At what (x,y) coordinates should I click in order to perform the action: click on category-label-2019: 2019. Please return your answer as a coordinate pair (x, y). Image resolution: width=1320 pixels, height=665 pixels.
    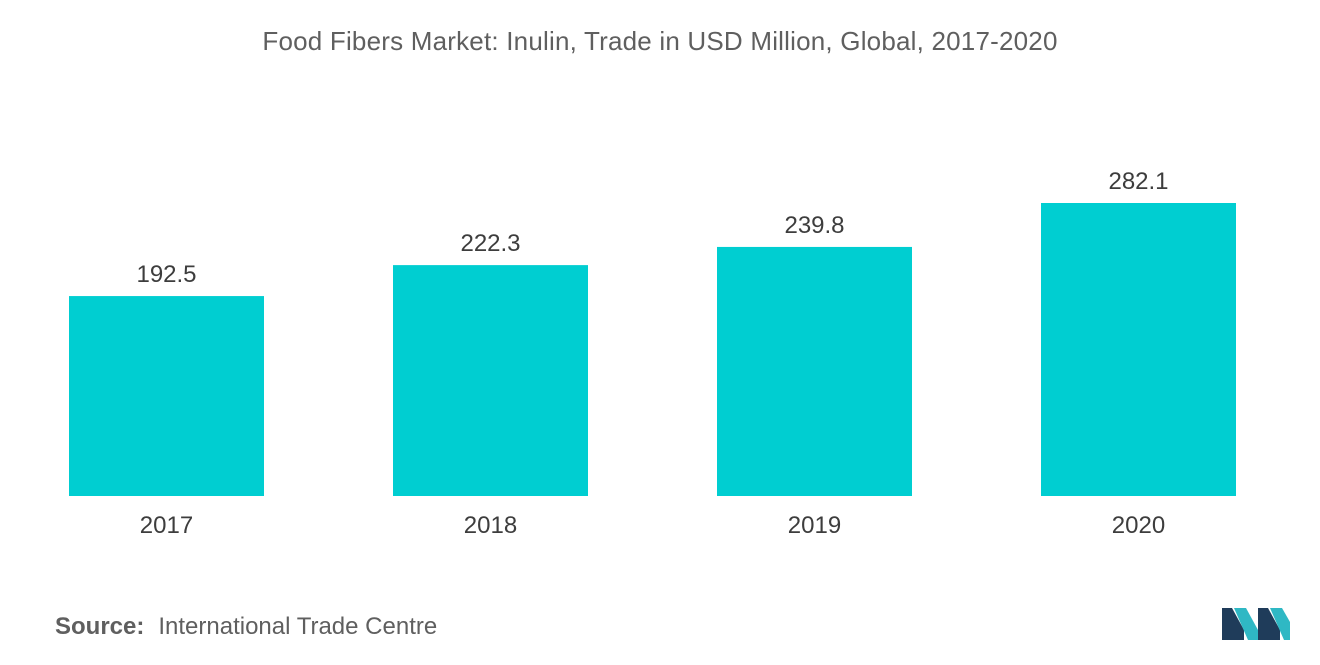
    Looking at the image, I should click on (814, 525).